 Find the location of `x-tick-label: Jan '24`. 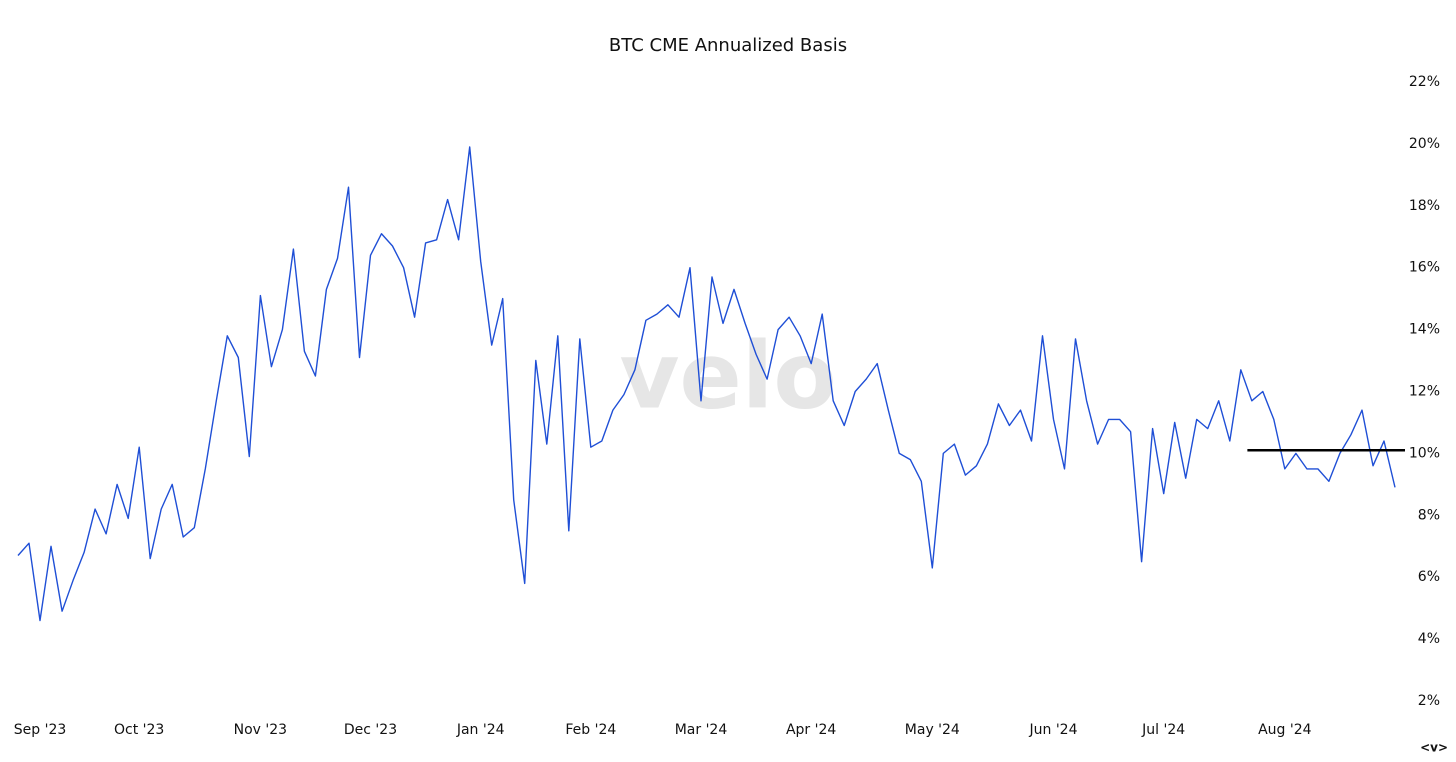

x-tick-label: Jan '24 is located at coordinates (480, 730).